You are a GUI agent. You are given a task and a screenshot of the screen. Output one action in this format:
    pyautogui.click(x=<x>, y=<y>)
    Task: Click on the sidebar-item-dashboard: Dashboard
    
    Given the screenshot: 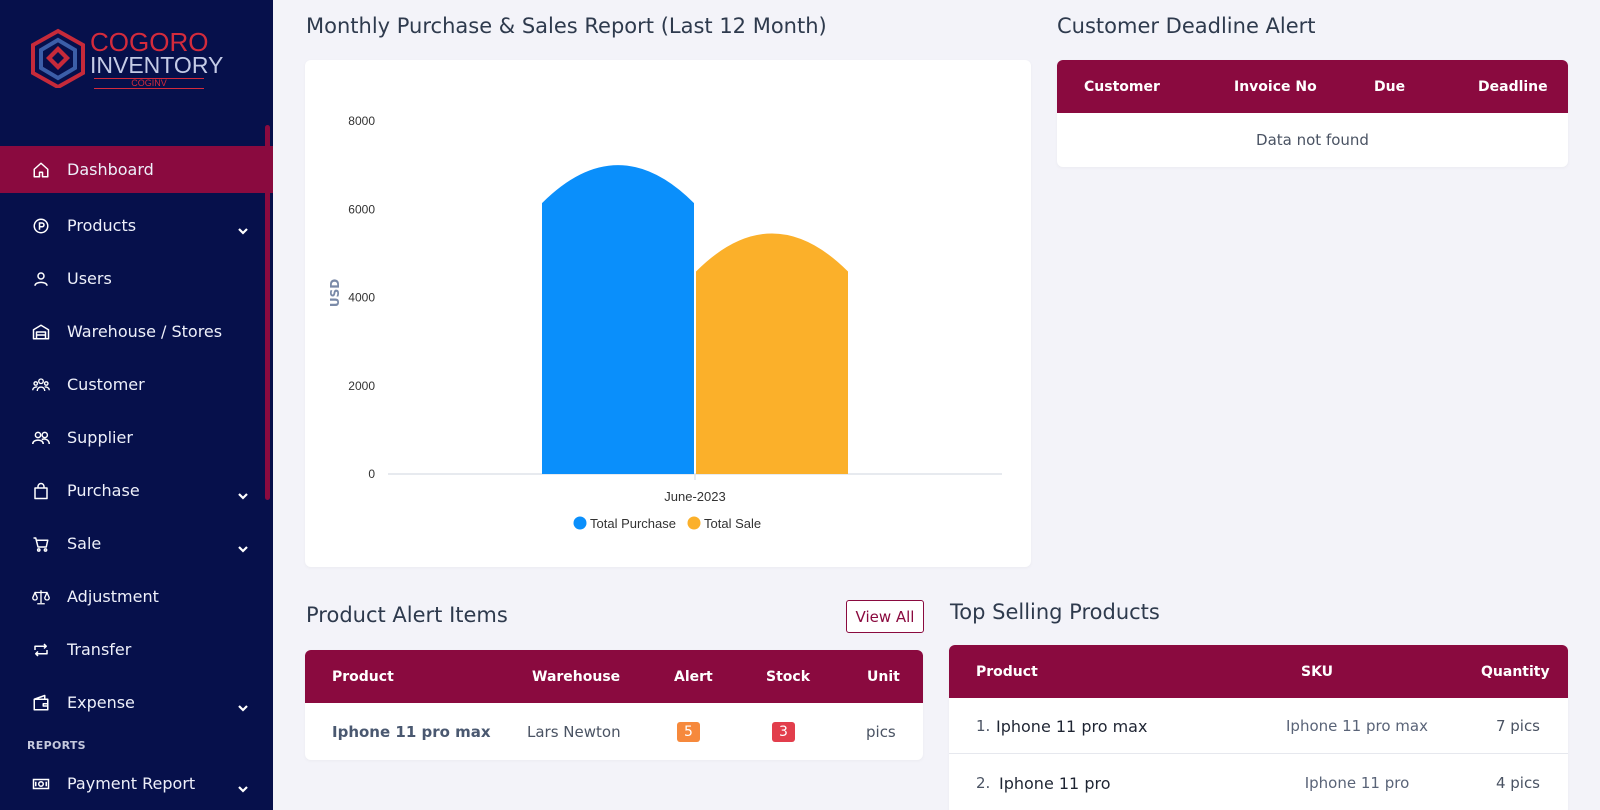 What is the action you would take?
    pyautogui.click(x=136, y=169)
    